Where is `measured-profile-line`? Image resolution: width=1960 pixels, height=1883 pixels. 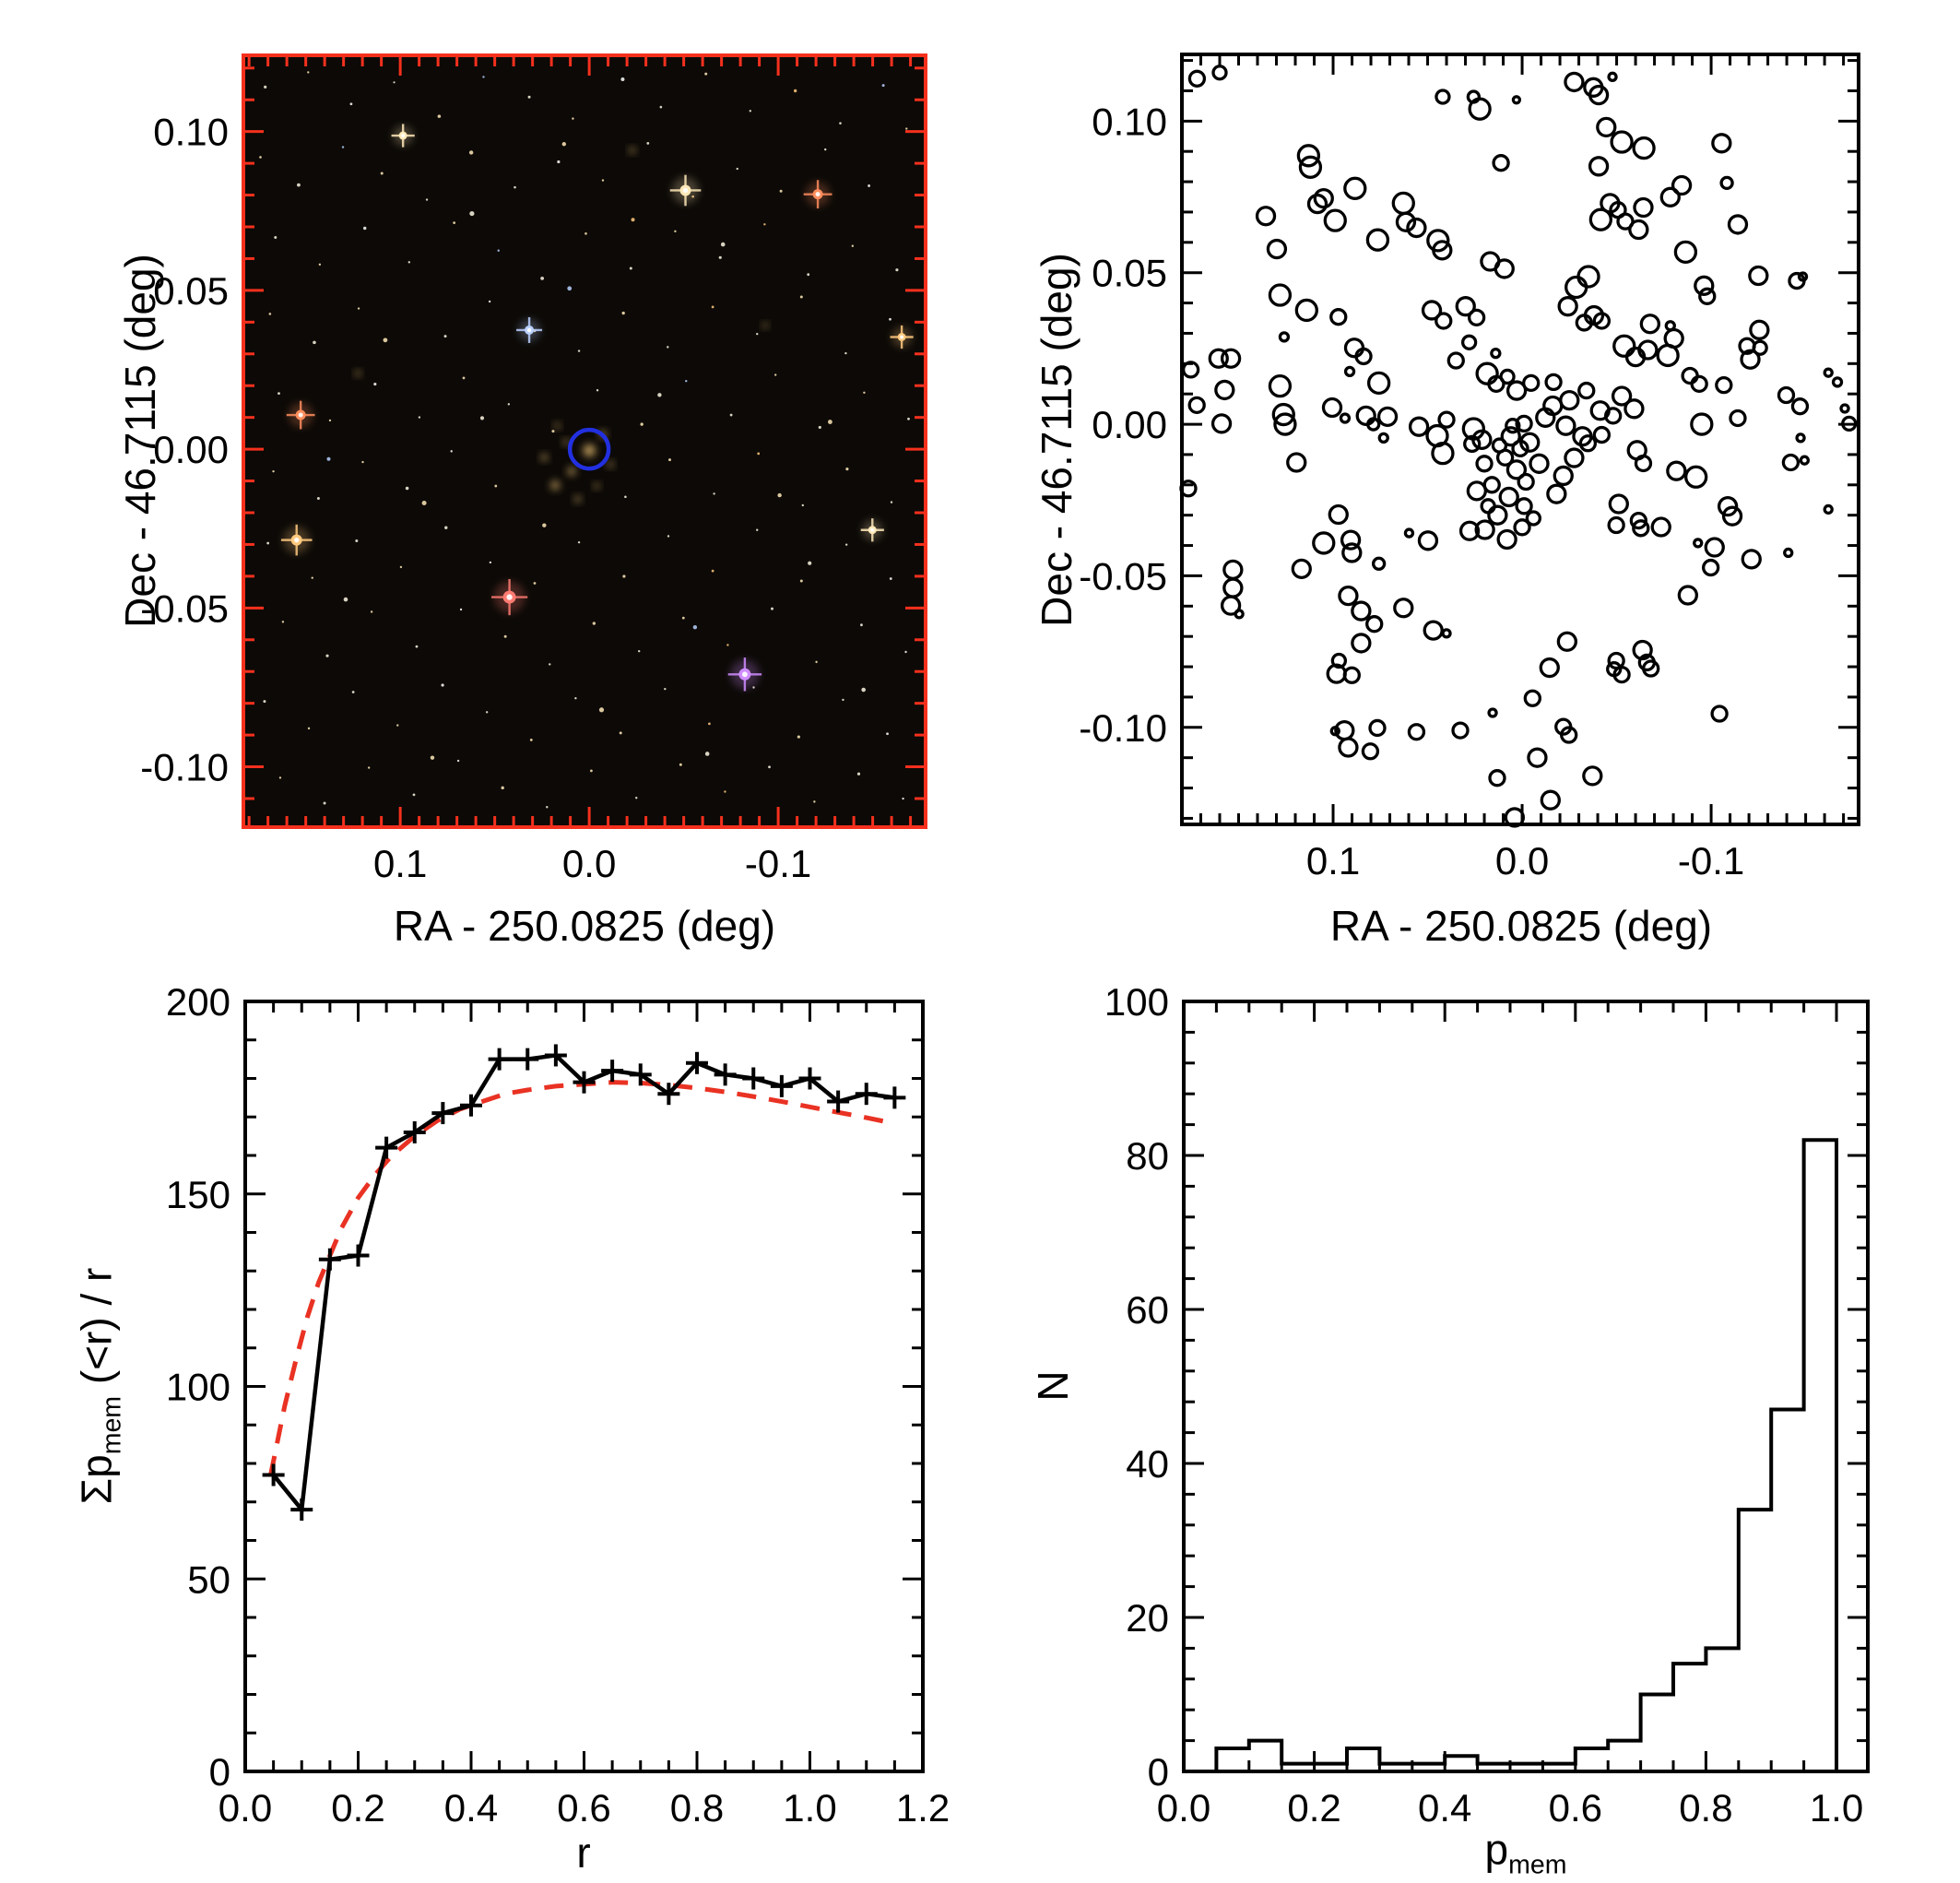
measured-profile-line is located at coordinates (583, 1284).